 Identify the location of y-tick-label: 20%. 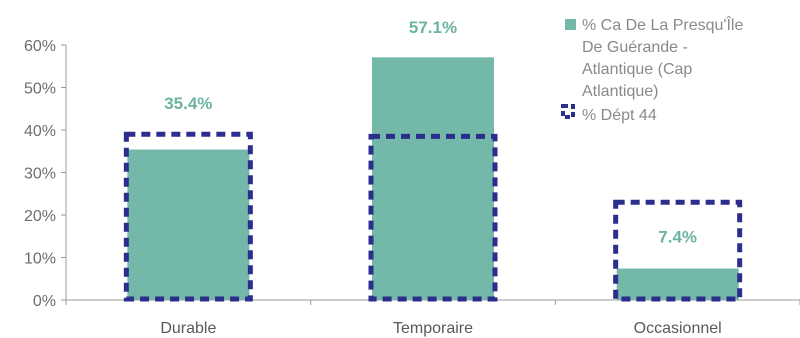
(40, 216).